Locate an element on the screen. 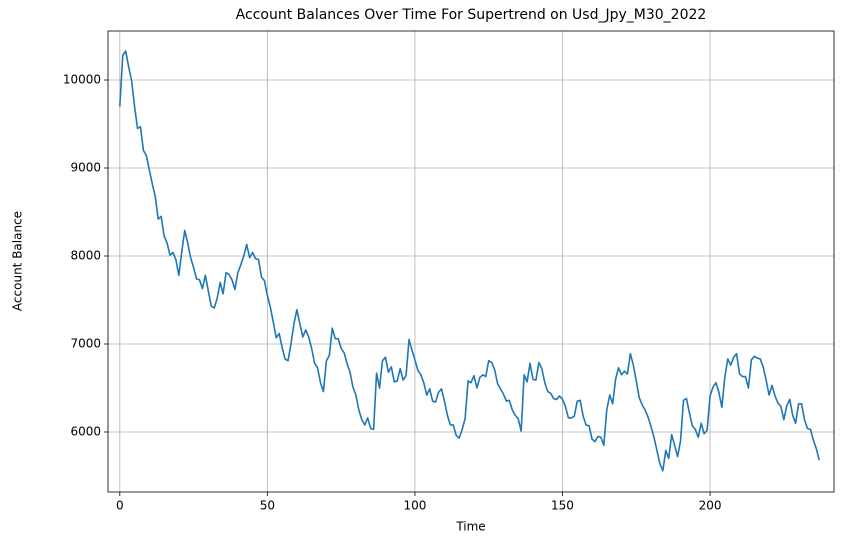  y-axis-label: Account Balance is located at coordinates (18, 261).